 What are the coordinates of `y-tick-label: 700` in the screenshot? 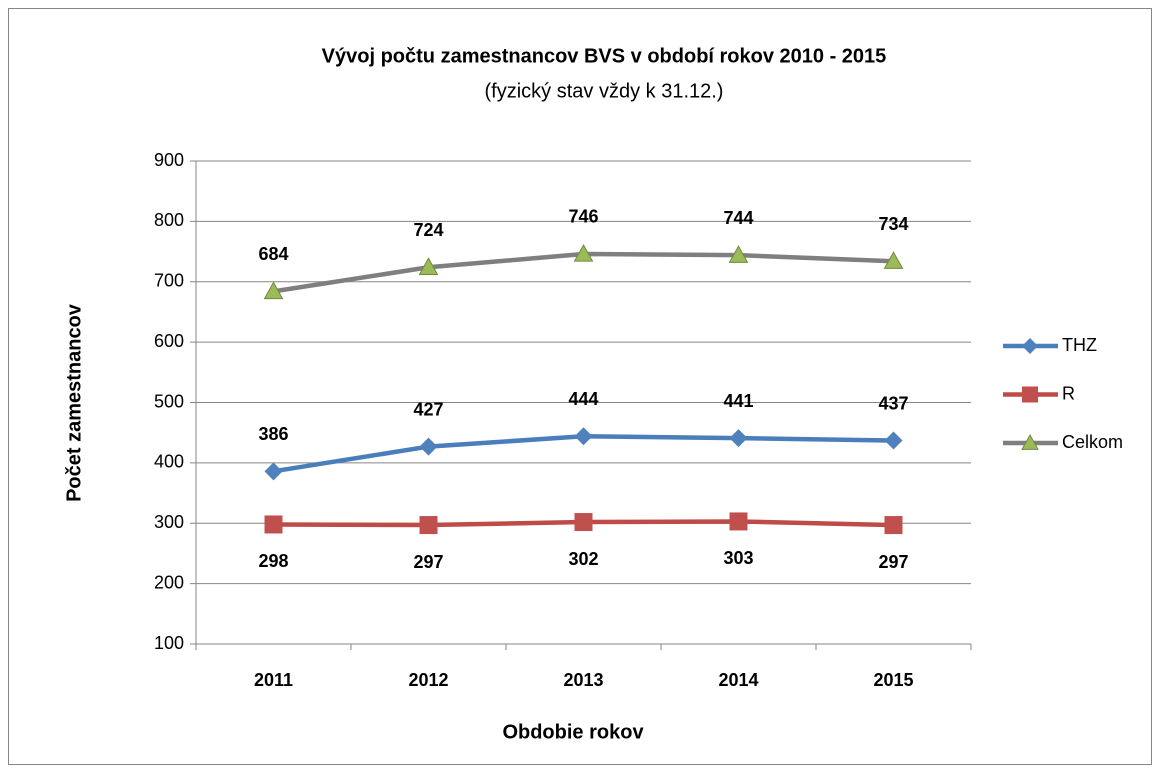 It's located at (169, 281).